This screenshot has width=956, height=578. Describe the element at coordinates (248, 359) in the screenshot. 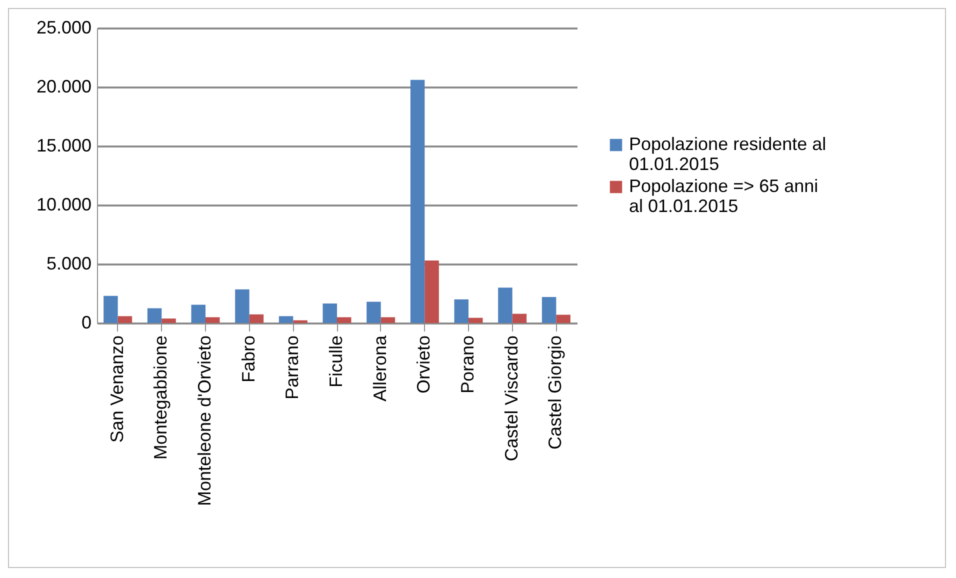

I see `x-tick-label: Fabro` at that location.